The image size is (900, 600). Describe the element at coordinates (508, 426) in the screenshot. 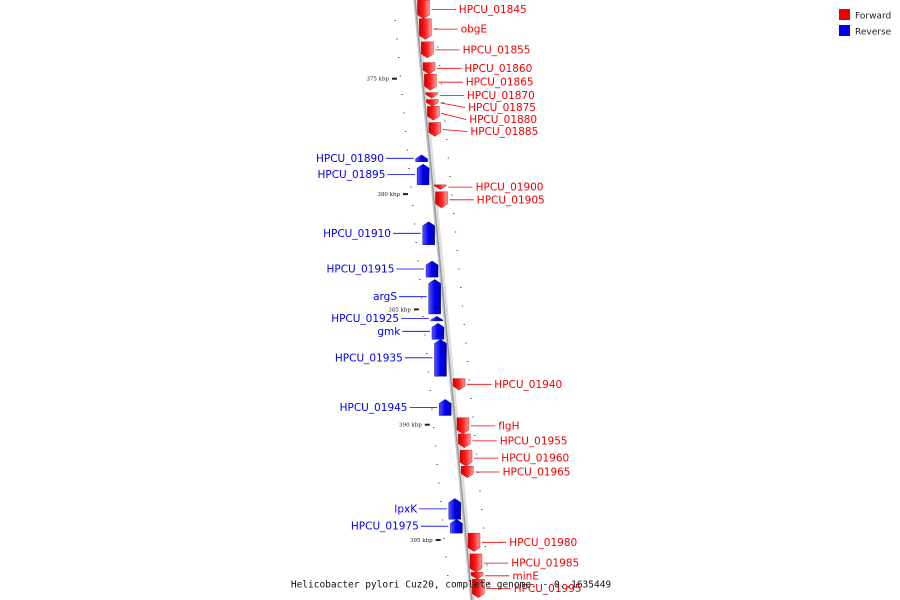

I see `gene-label-flgh: flgH` at that location.